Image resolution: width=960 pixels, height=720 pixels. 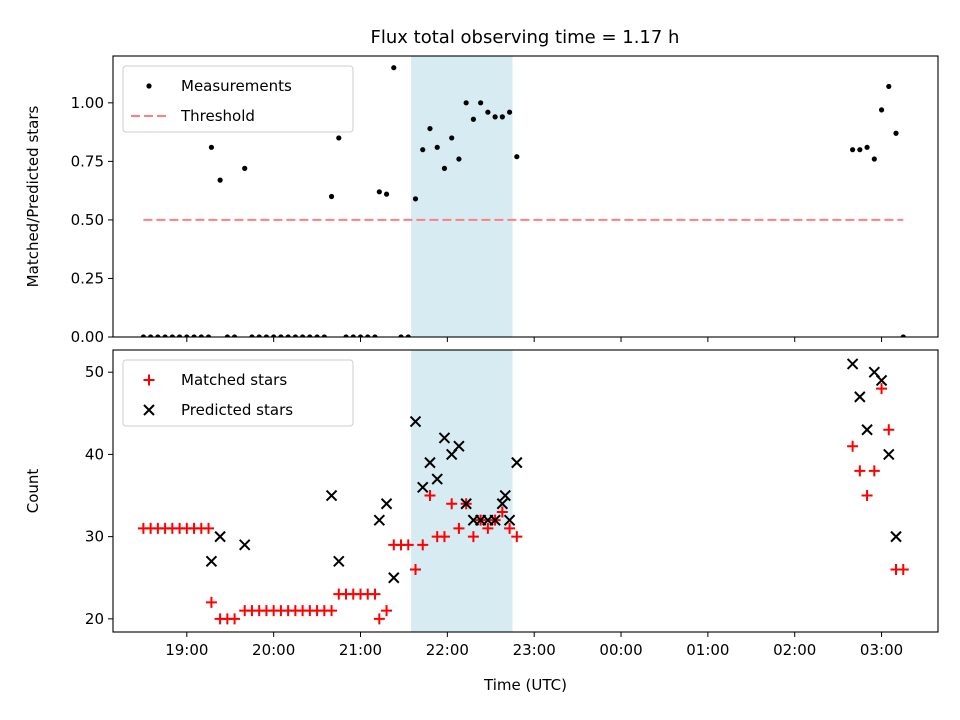 I want to click on x-tick-label: 02:00, so click(x=794, y=650).